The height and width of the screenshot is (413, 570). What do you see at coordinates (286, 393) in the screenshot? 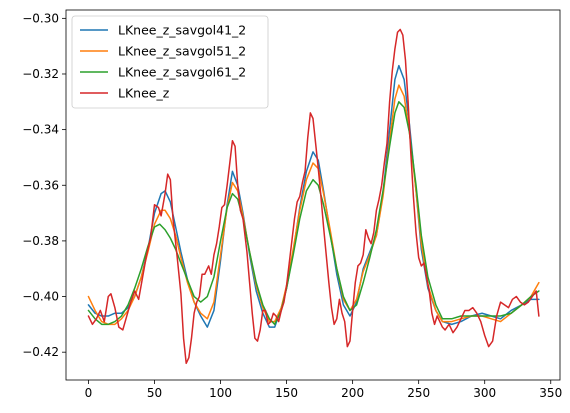
I see `x-tick-label: 150` at bounding box center [286, 393].